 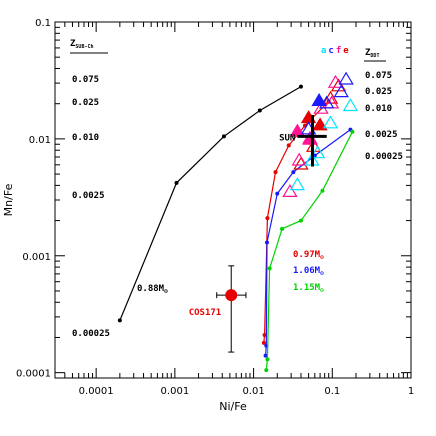 I want to click on mass-label-115-sub: ⊙, so click(x=322, y=290).